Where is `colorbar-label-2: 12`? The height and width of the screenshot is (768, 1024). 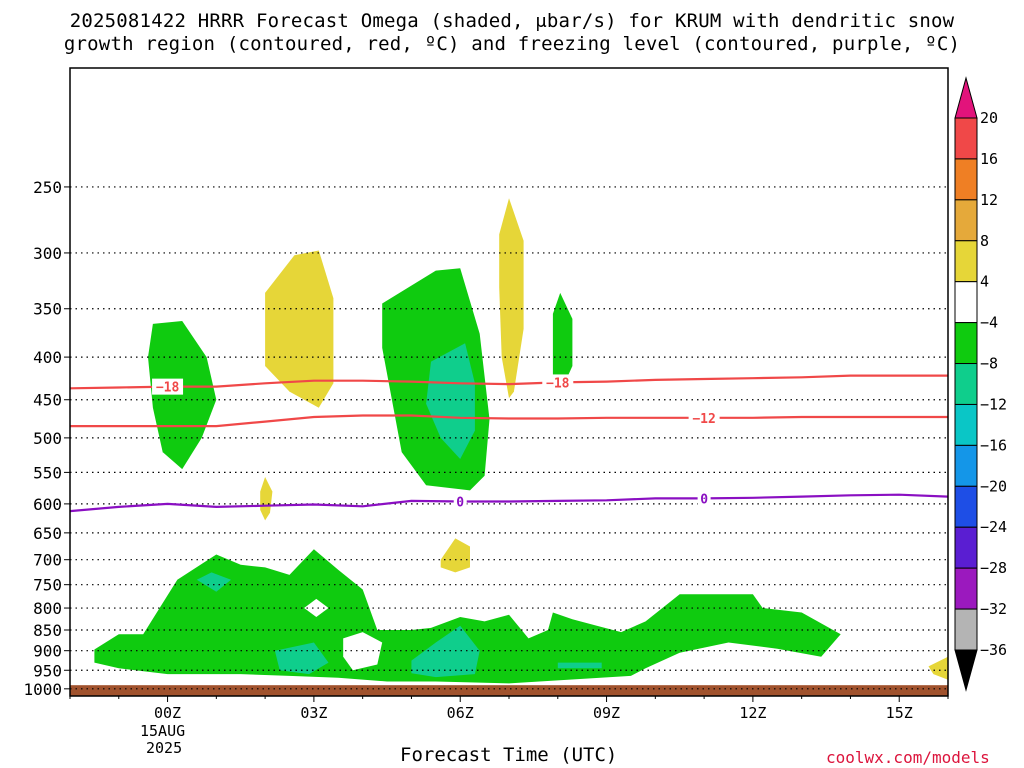 colorbar-label-2: 12 is located at coordinates (989, 200).